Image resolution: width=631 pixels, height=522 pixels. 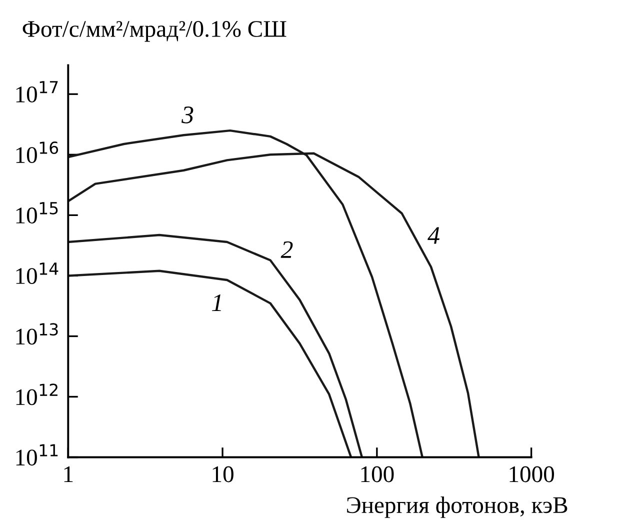 What do you see at coordinates (154, 31) in the screenshot?
I see `y-axis-title: Фот/с/мм²/мрад²/0.1% СШ` at bounding box center [154, 31].